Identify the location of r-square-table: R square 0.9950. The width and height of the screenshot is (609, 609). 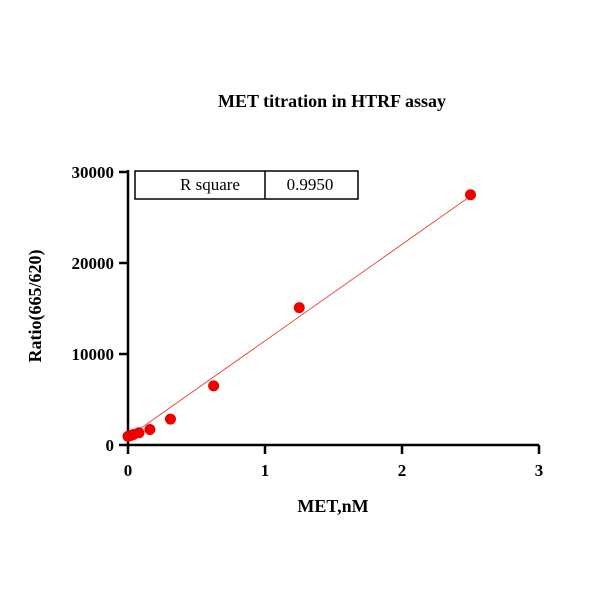
(246, 185).